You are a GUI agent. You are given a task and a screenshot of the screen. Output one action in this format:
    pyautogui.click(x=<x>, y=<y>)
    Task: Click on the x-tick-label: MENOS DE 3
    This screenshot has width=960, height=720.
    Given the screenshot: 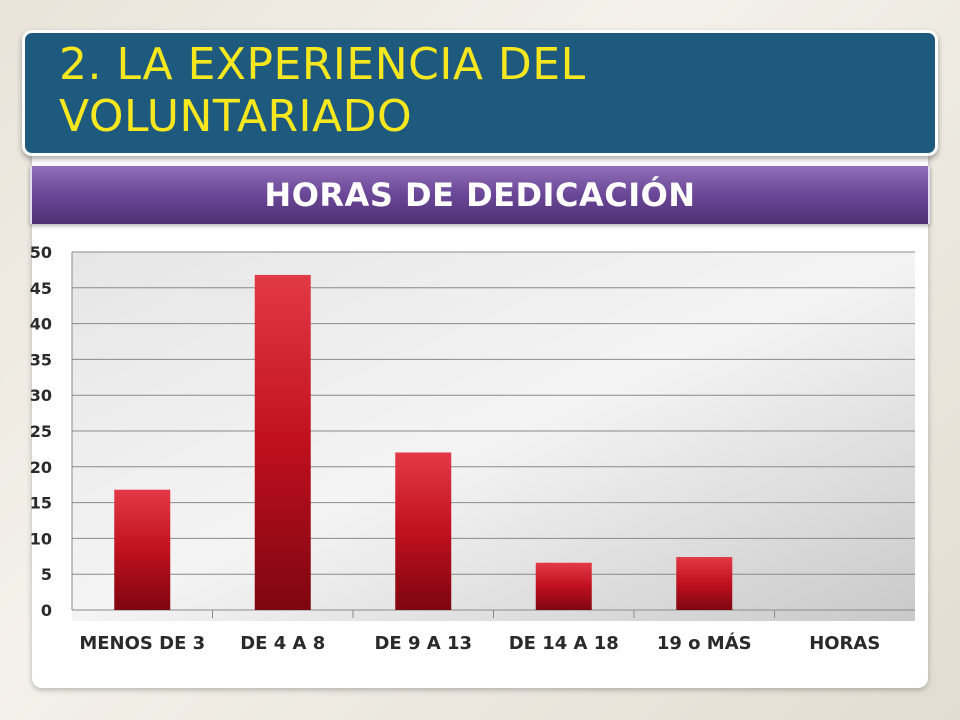 What is the action you would take?
    pyautogui.click(x=142, y=643)
    